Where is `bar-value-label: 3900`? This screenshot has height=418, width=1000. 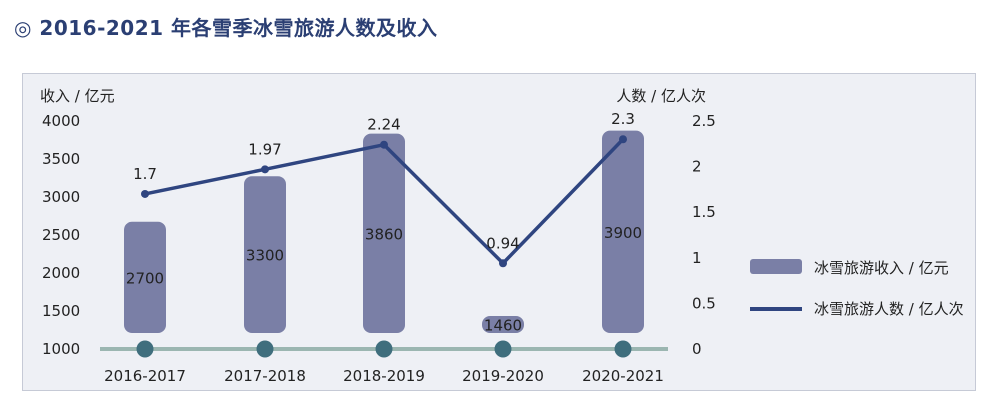 bar-value-label: 3900 is located at coordinates (623, 233).